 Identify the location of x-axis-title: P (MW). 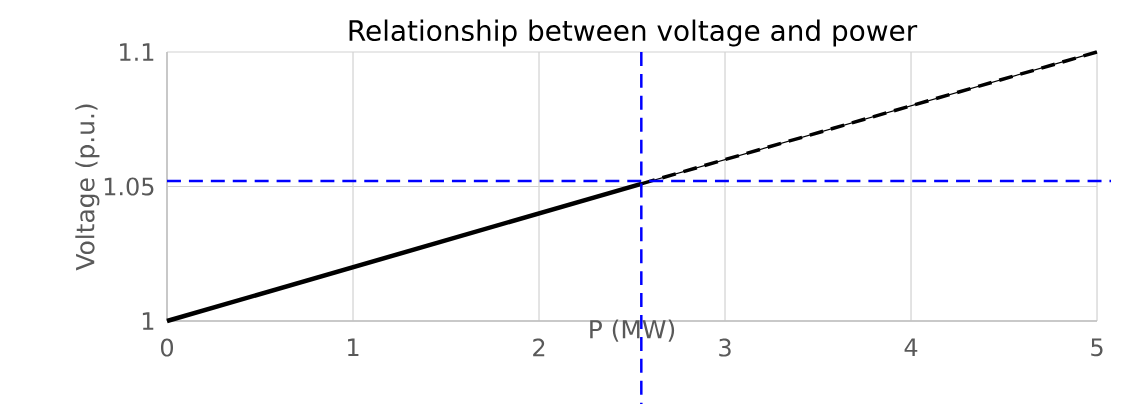
(632, 330).